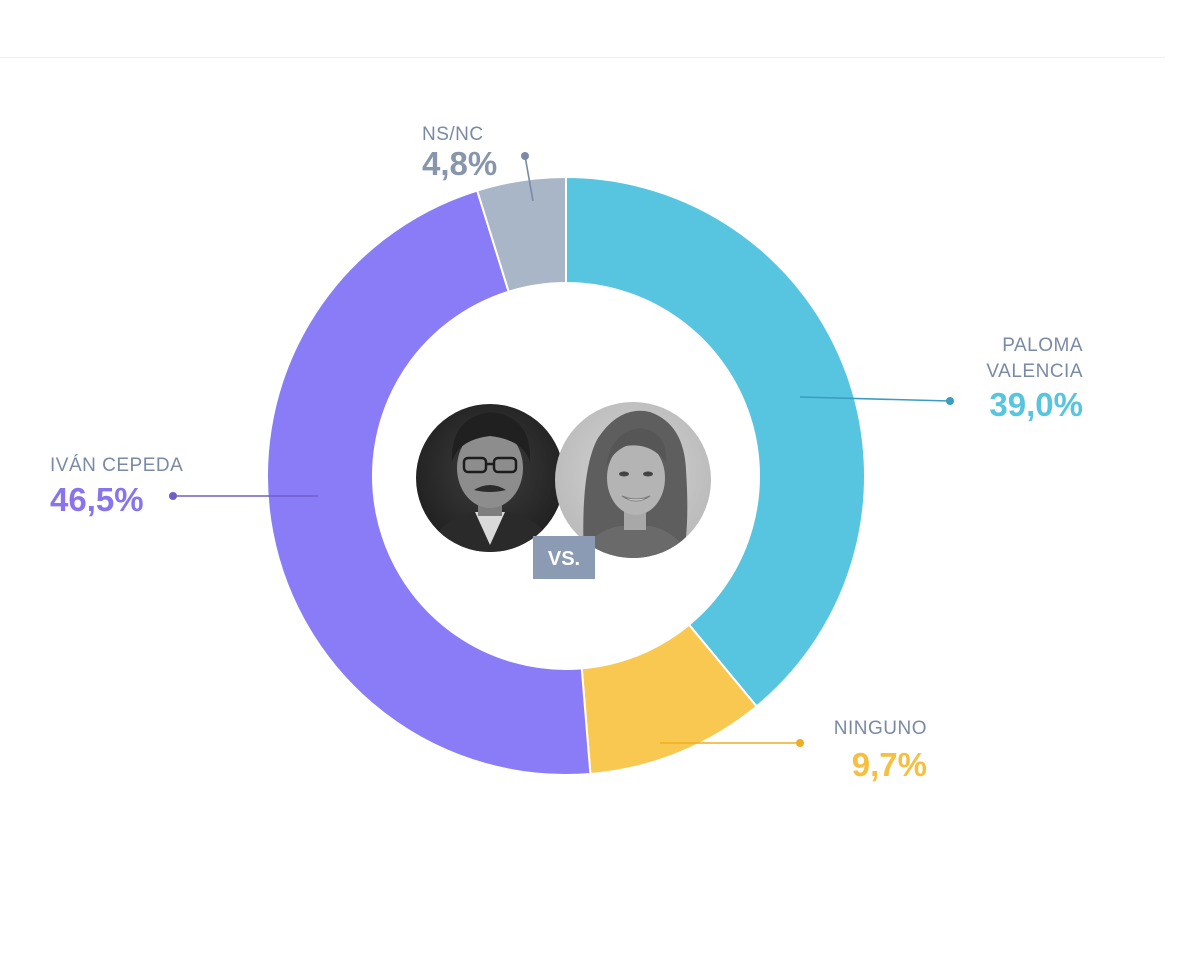 The width and height of the screenshot is (1200, 954). I want to click on slice-nsnc, so click(521, 234).